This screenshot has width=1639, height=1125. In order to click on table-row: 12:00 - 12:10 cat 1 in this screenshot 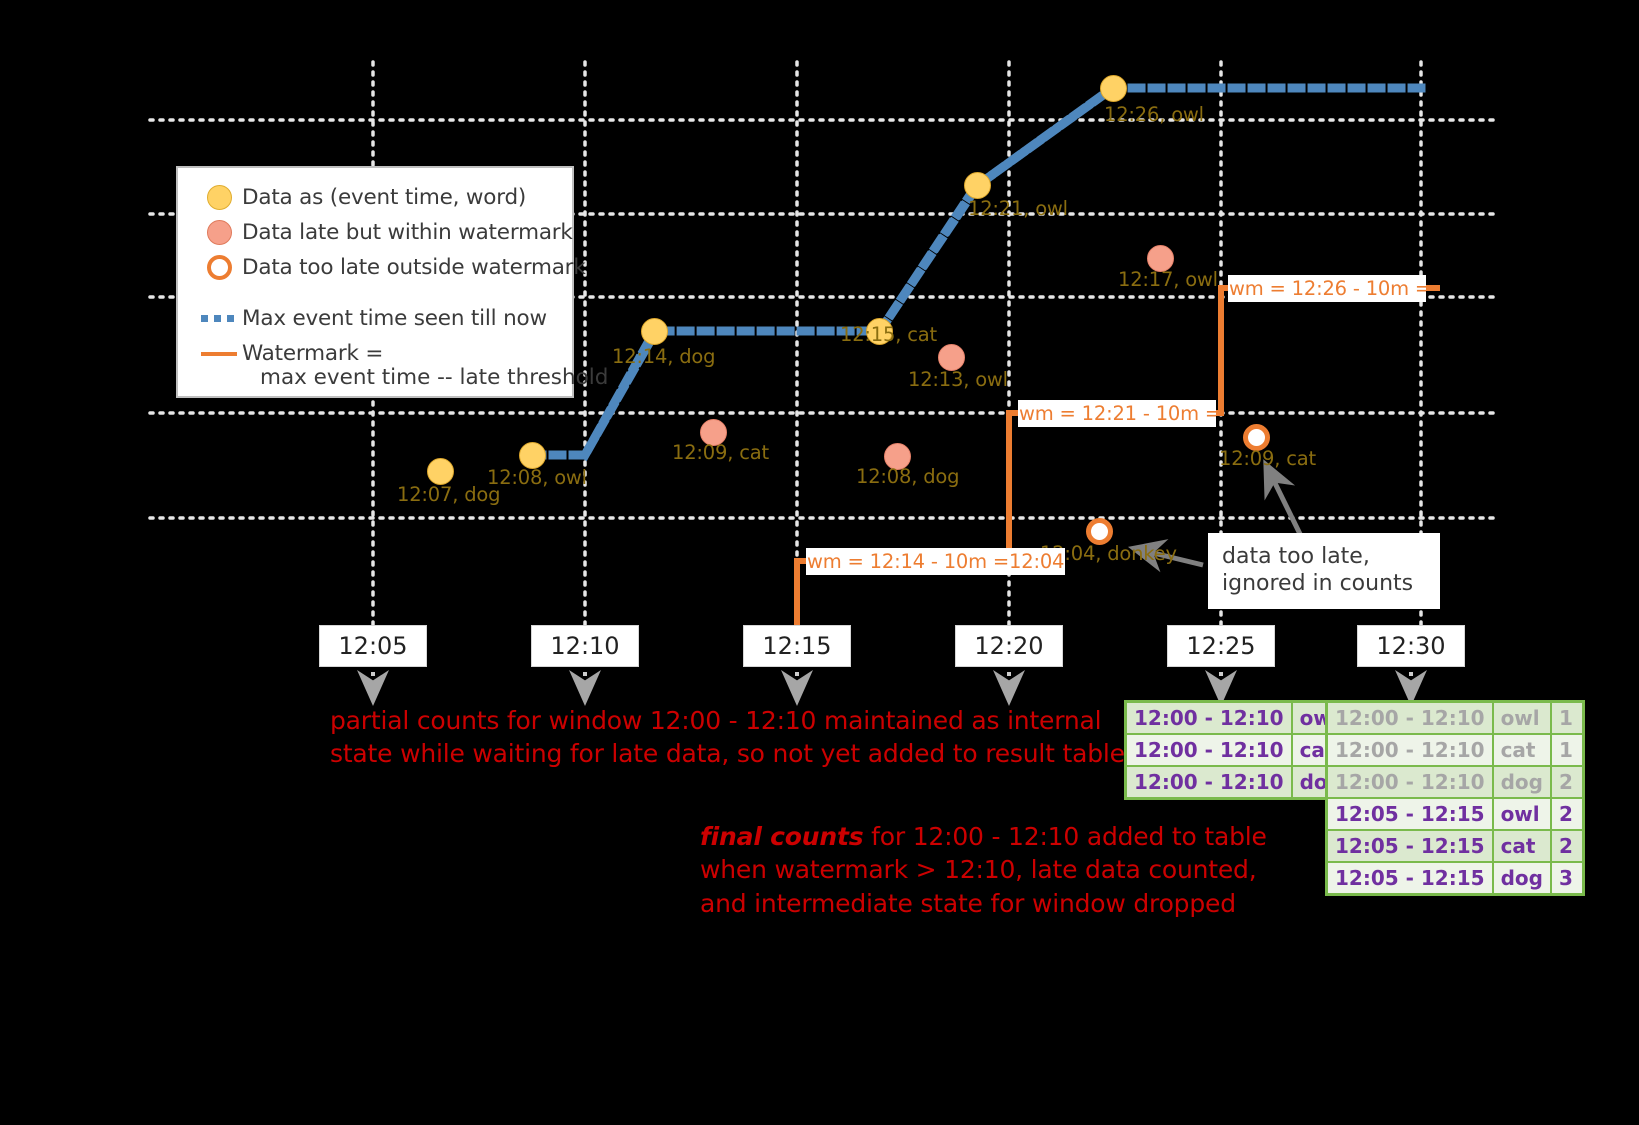, I will do `click(1455, 750)`.